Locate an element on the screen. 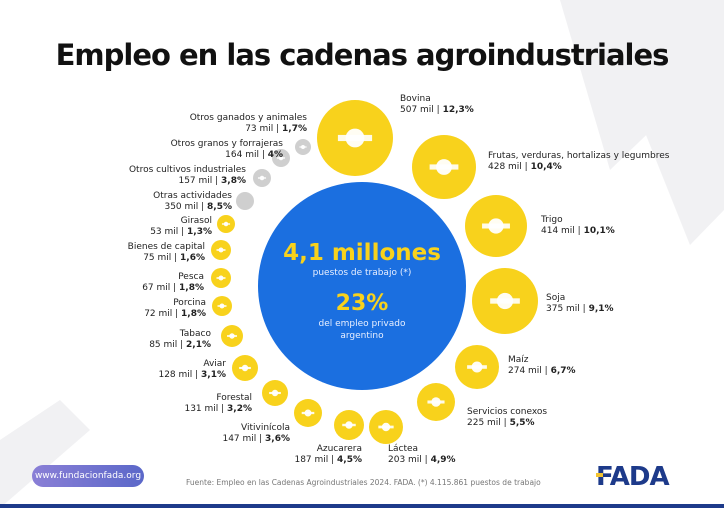 This screenshot has width=724, height=508. label-value-pesca: 67 mil | 1,8% is located at coordinates (173, 288).